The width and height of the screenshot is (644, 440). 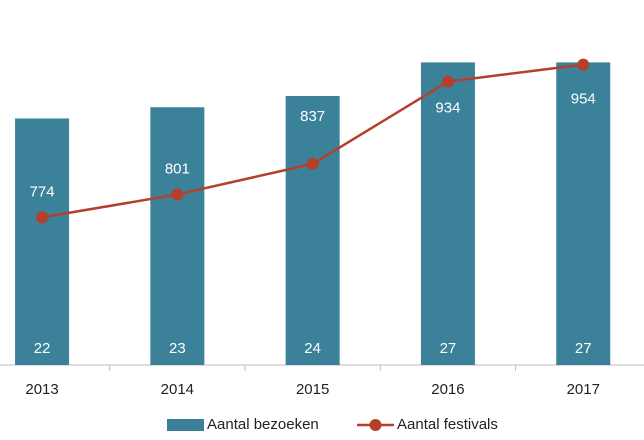 I want to click on bar-label: 22, so click(x=42, y=348).